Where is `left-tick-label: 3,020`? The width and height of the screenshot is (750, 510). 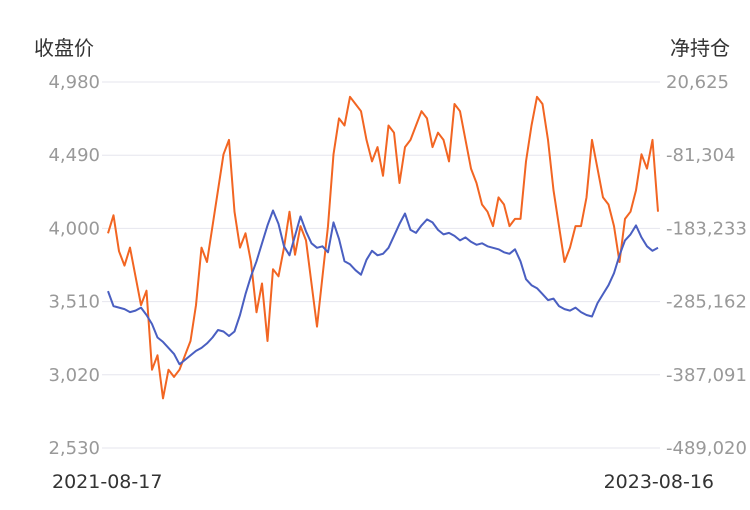 left-tick-label: 3,020 is located at coordinates (74, 375).